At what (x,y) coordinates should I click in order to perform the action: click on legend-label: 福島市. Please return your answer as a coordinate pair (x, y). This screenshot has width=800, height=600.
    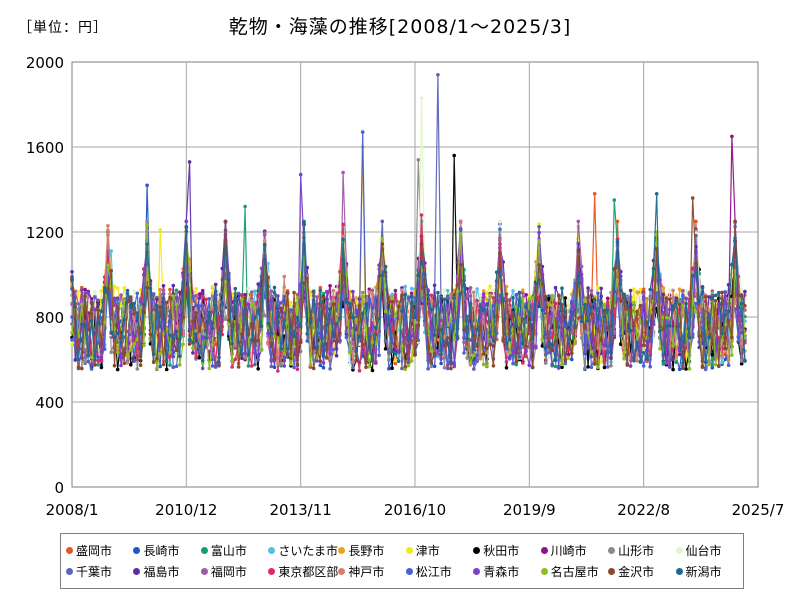
    Looking at the image, I should click on (161, 572).